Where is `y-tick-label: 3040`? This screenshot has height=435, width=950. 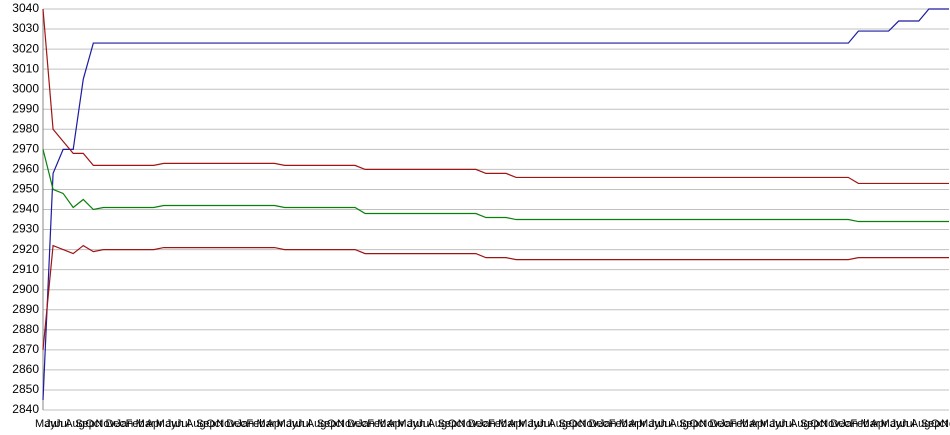 y-tick-label: 3040 is located at coordinates (25, 8).